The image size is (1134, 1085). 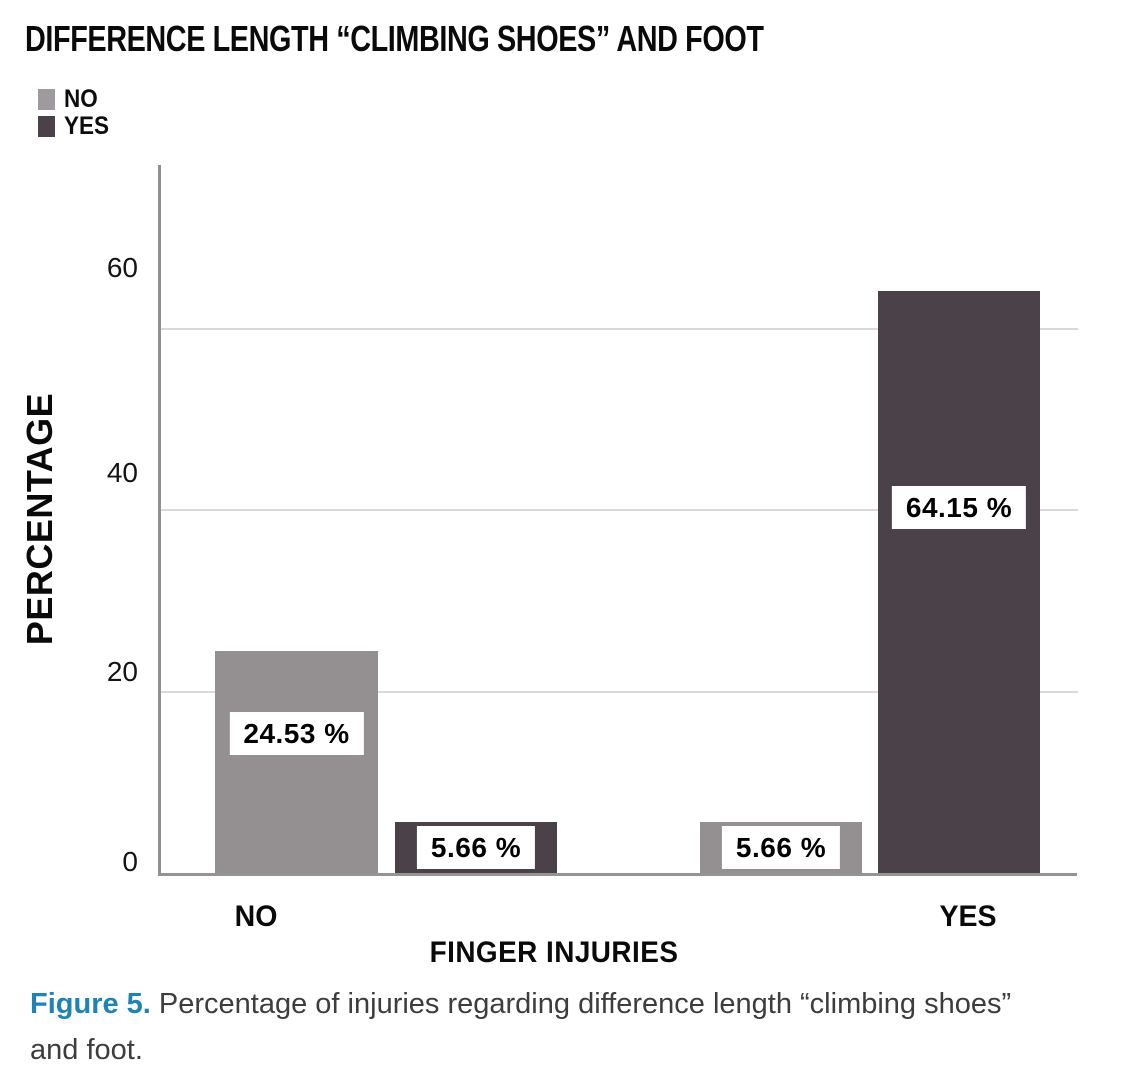 I want to click on figure-caption-label: Figure 5., so click(x=94, y=1004).